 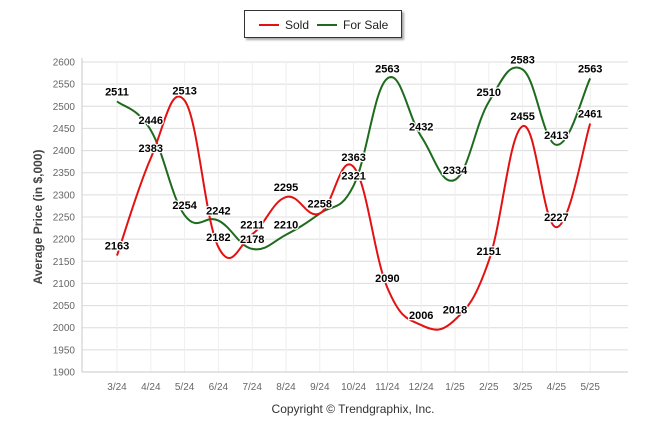 What do you see at coordinates (327, 25) in the screenshot?
I see `for-sale-legend-swatch` at bounding box center [327, 25].